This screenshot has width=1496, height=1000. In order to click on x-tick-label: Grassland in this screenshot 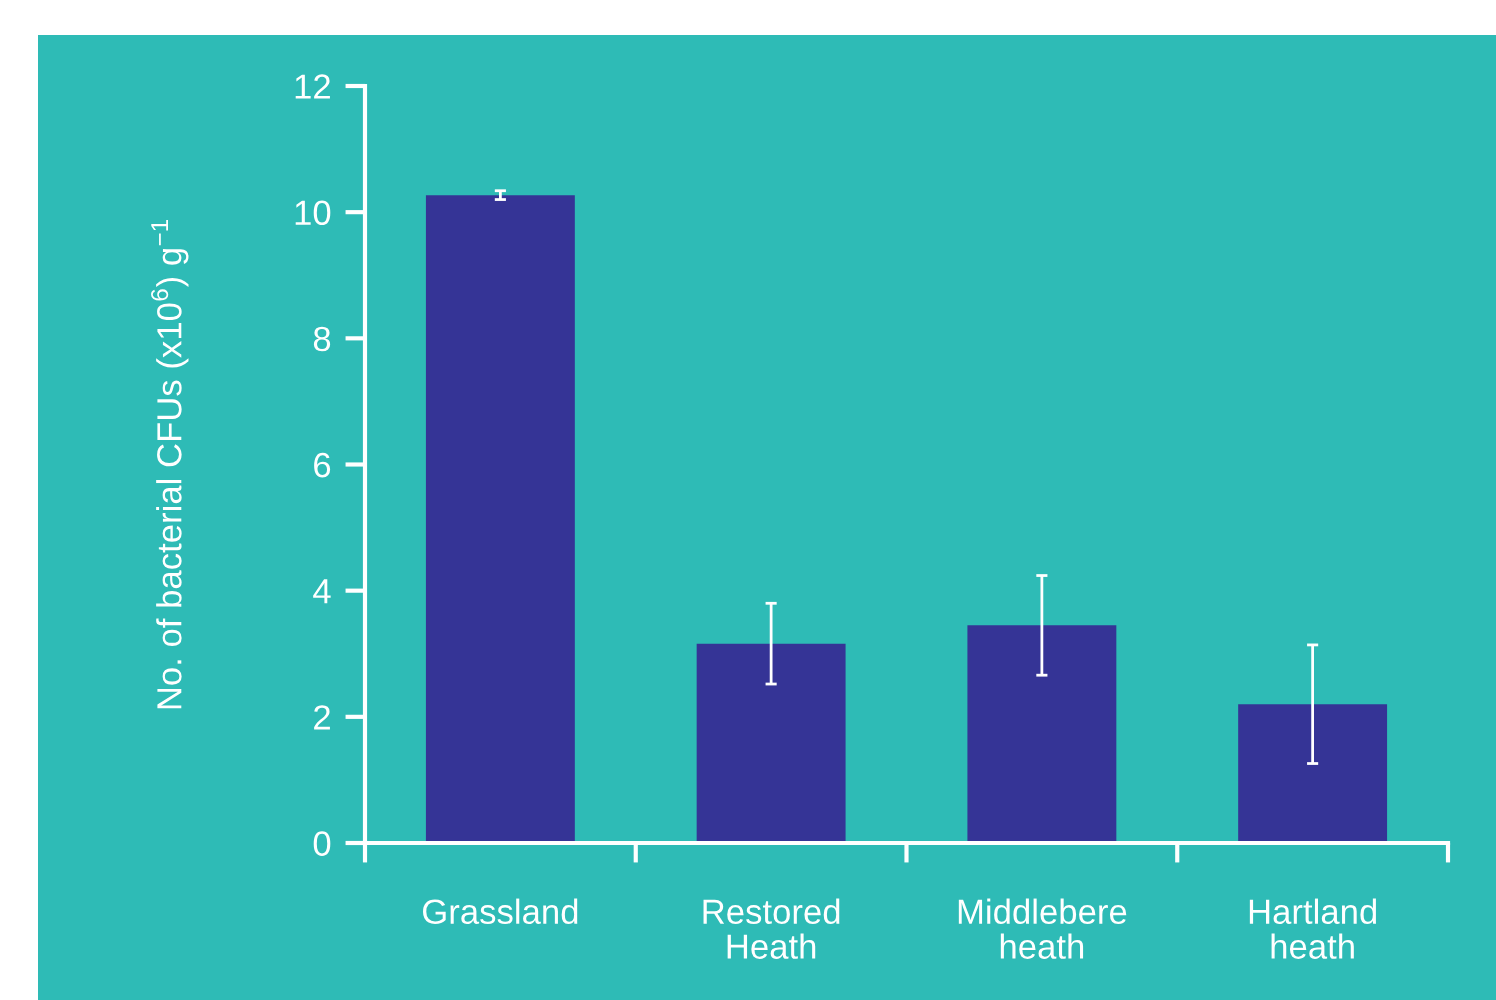, I will do `click(500, 911)`.